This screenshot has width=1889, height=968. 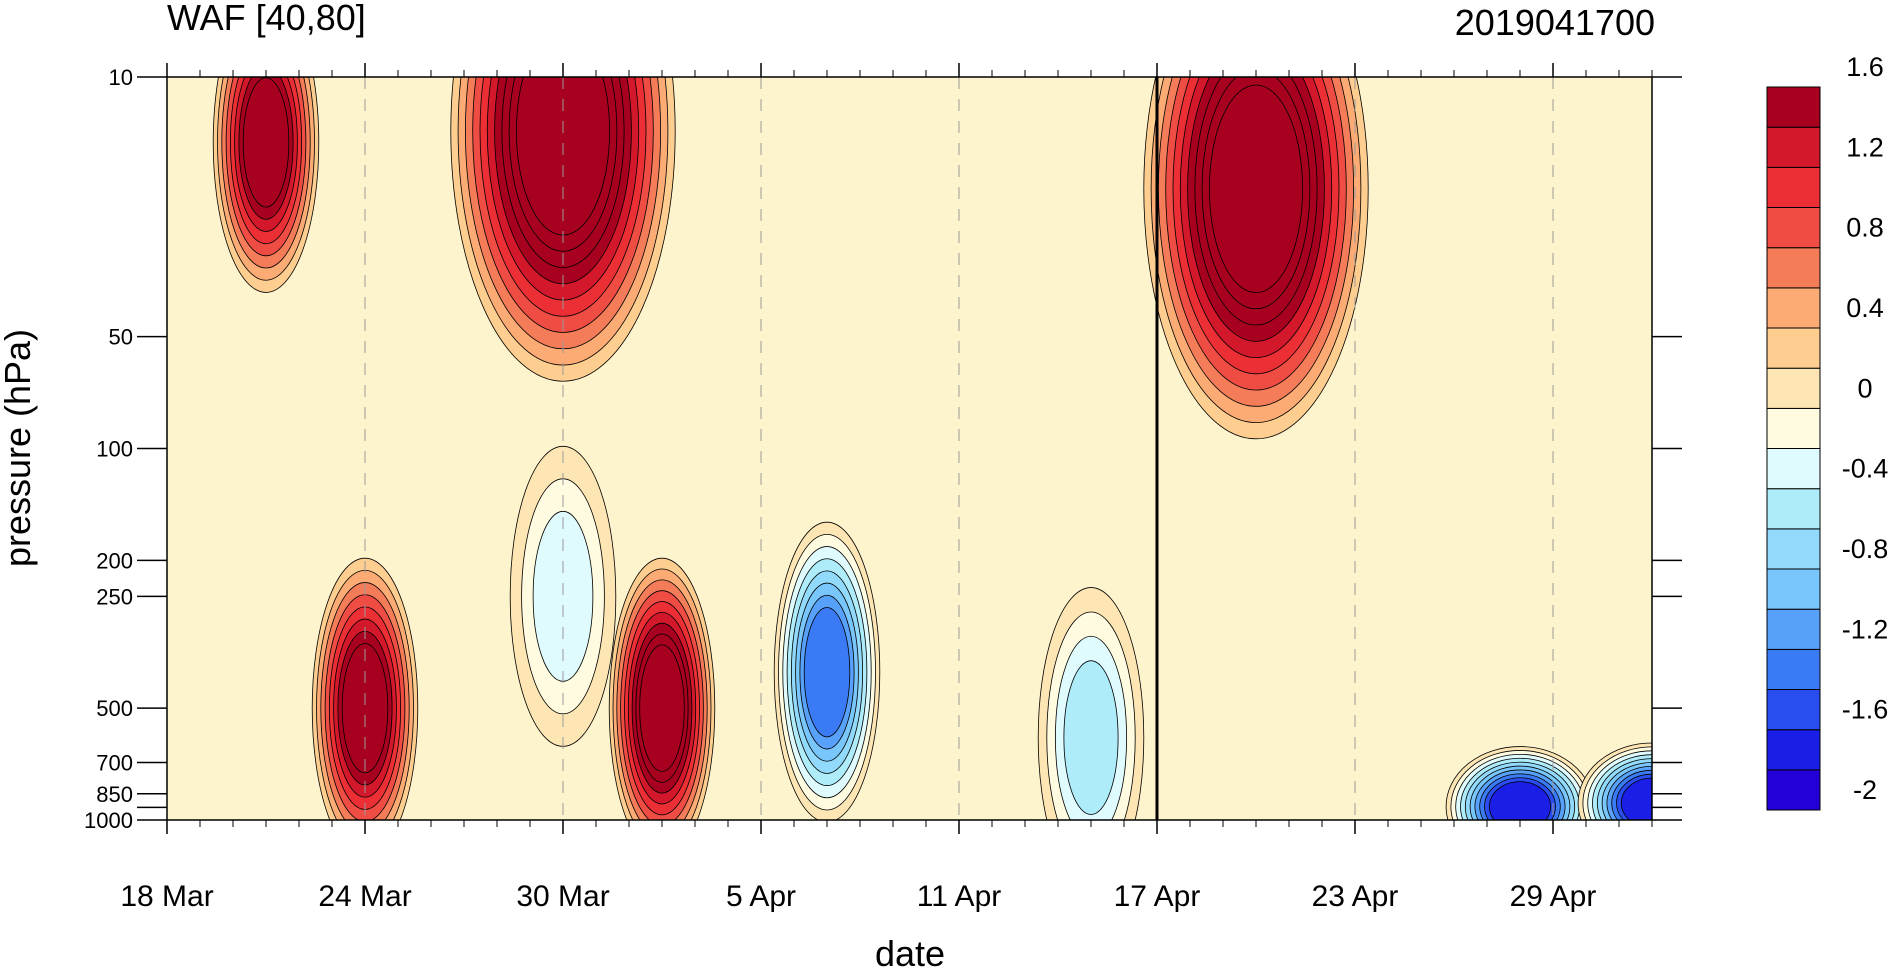 I want to click on colorbar-label: 2, so click(x=1864, y=1).